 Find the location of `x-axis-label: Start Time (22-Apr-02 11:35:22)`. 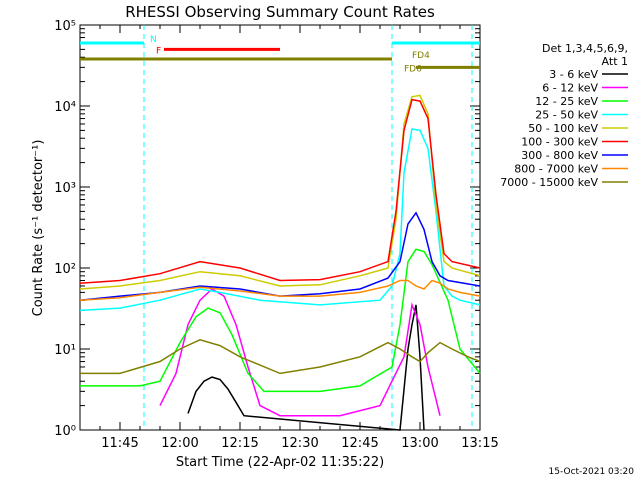

x-axis-label: Start Time (22-Apr-02 11:35:22) is located at coordinates (280, 462).